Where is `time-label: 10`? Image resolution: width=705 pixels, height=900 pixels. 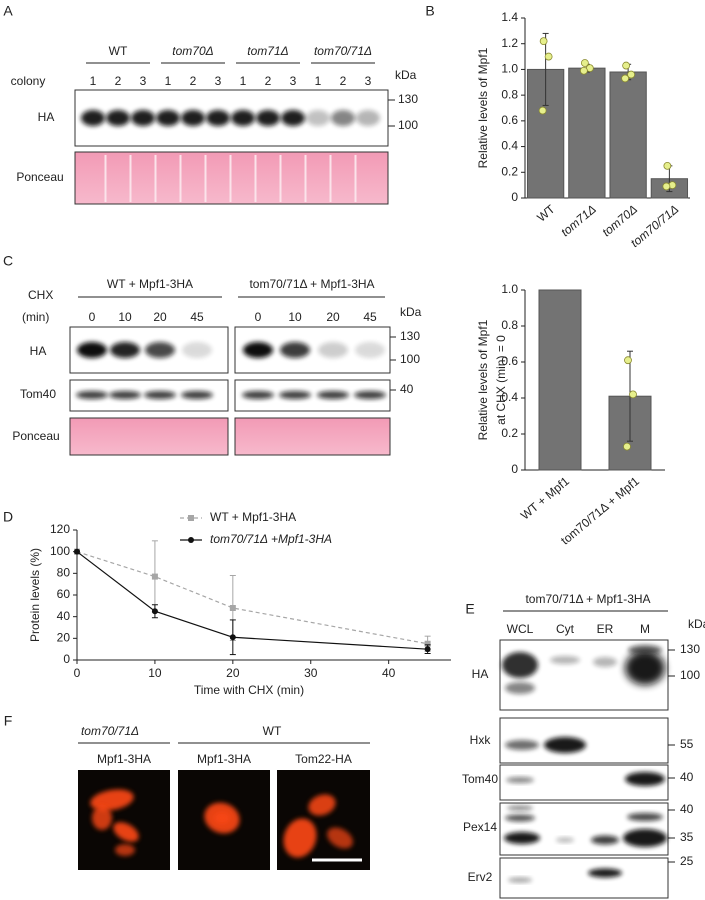 time-label: 10 is located at coordinates (125, 317).